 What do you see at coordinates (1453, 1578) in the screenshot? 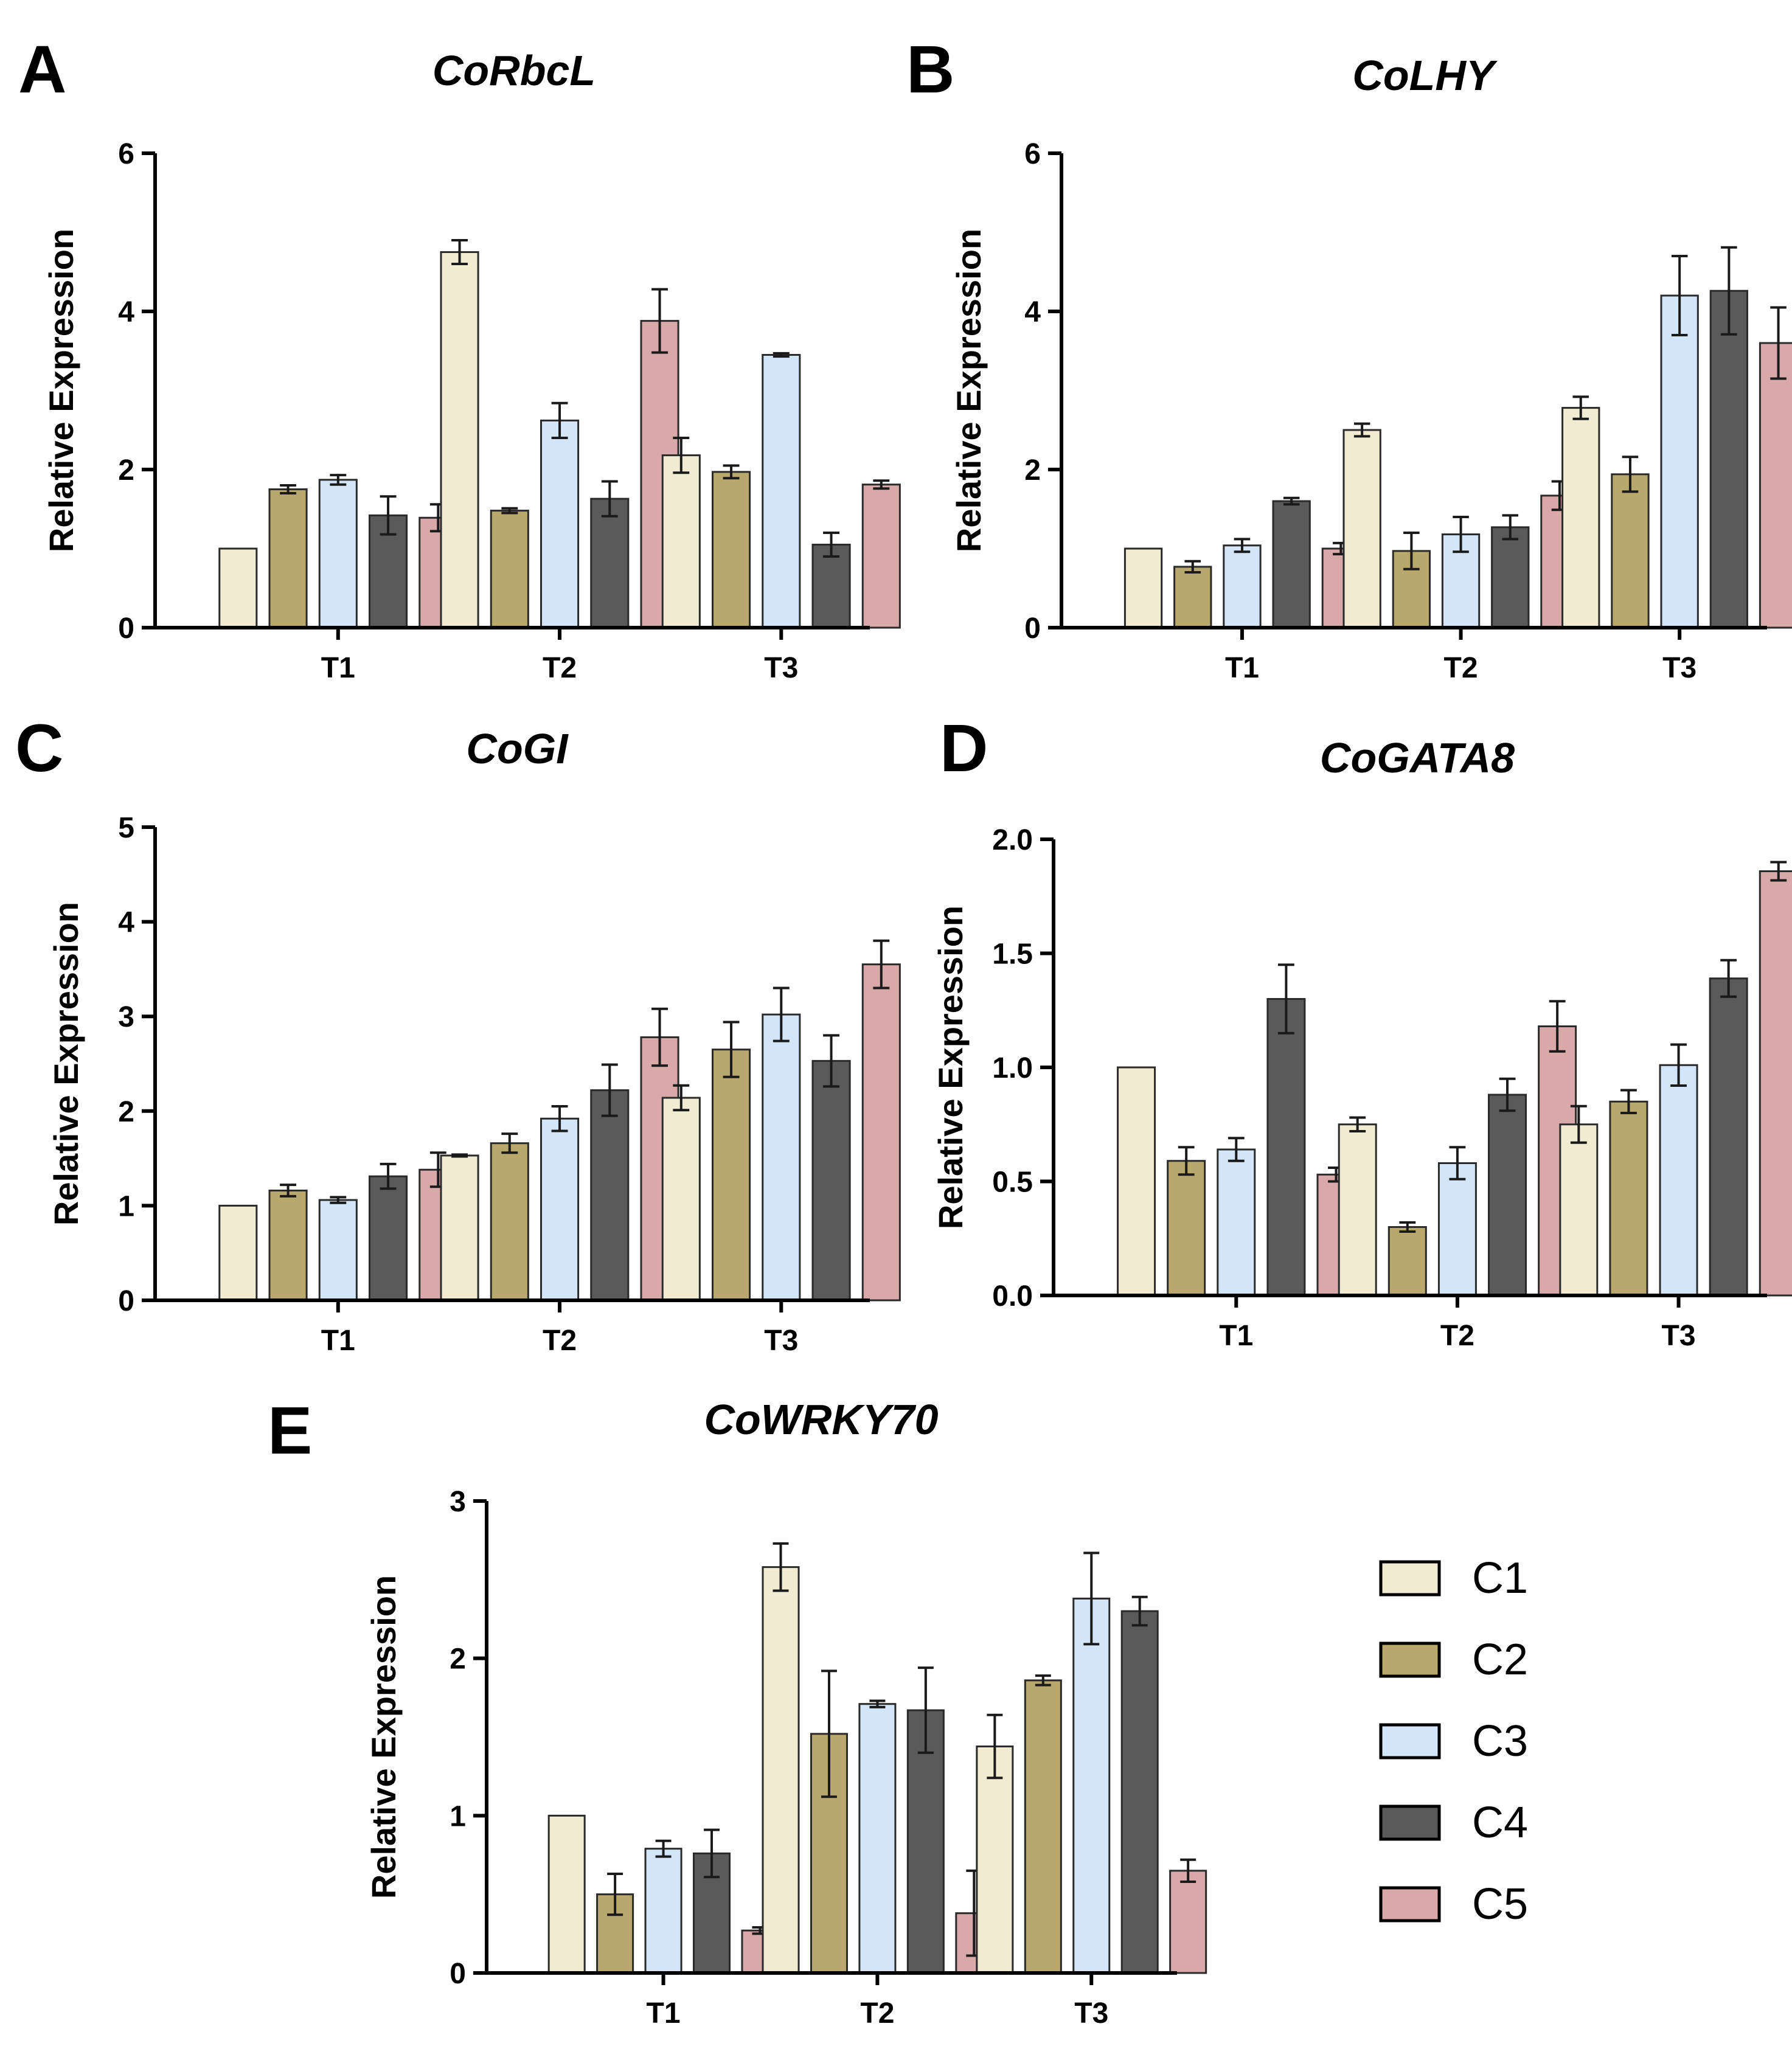
I see `legend-entry-c1: C1` at bounding box center [1453, 1578].